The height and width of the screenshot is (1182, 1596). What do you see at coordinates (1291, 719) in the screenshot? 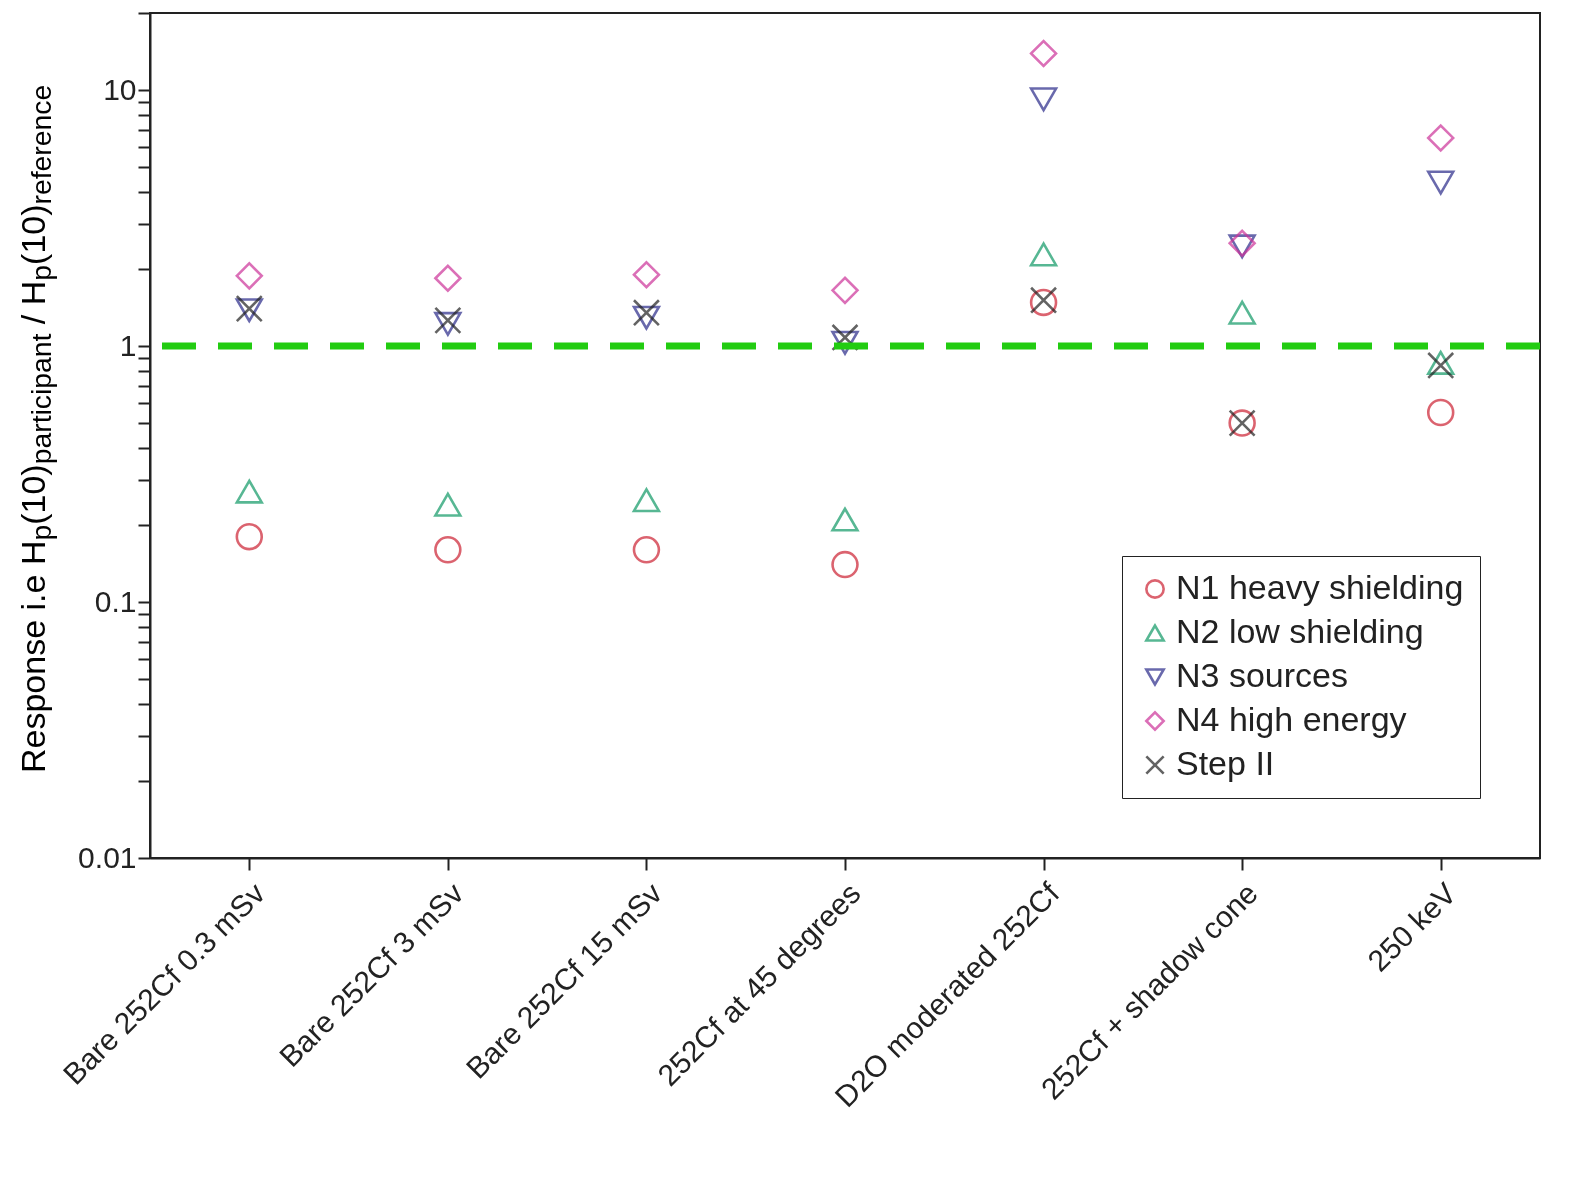
I see `legend-label: N4 high energy` at bounding box center [1291, 719].